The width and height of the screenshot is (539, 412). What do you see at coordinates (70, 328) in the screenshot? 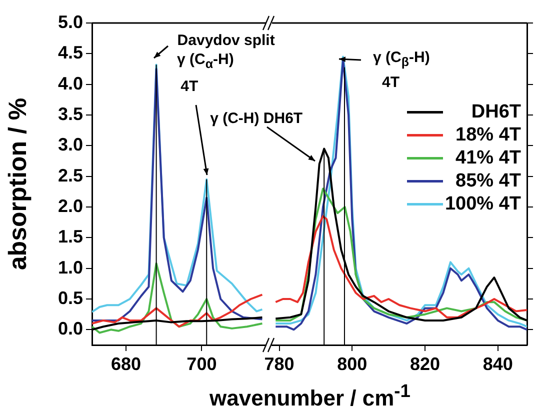
I see `y-tick-label: 0.0` at bounding box center [70, 328].